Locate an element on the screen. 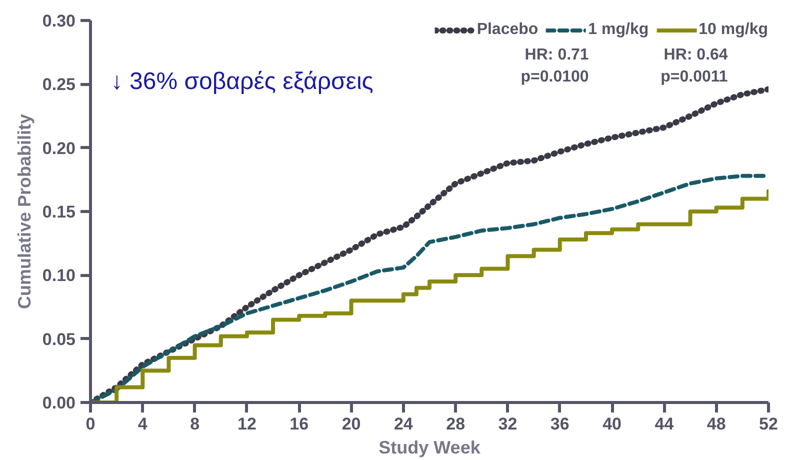  legend-label: Placebo is located at coordinates (507, 30).